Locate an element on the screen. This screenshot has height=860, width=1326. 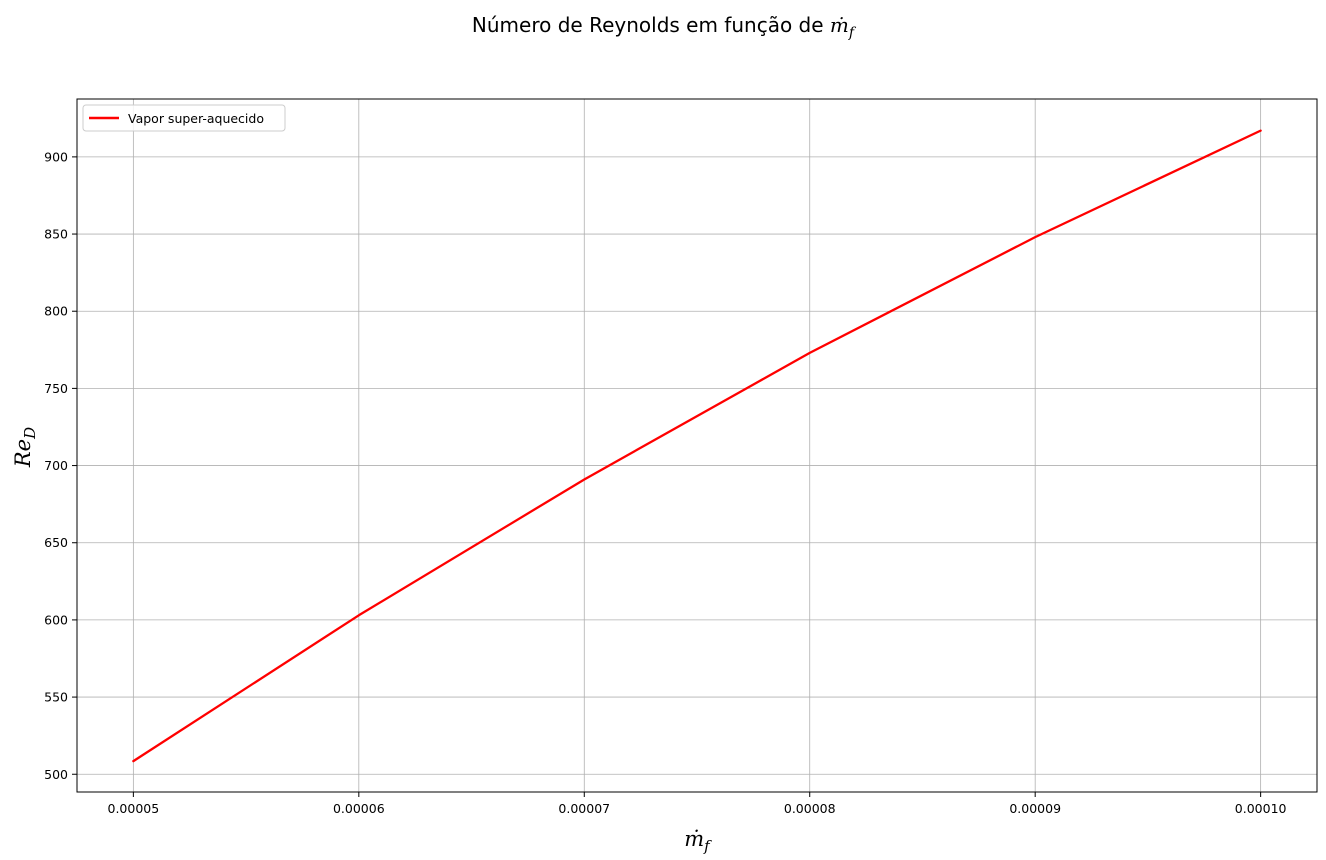
y-tick-label: 900 is located at coordinates (56, 156).